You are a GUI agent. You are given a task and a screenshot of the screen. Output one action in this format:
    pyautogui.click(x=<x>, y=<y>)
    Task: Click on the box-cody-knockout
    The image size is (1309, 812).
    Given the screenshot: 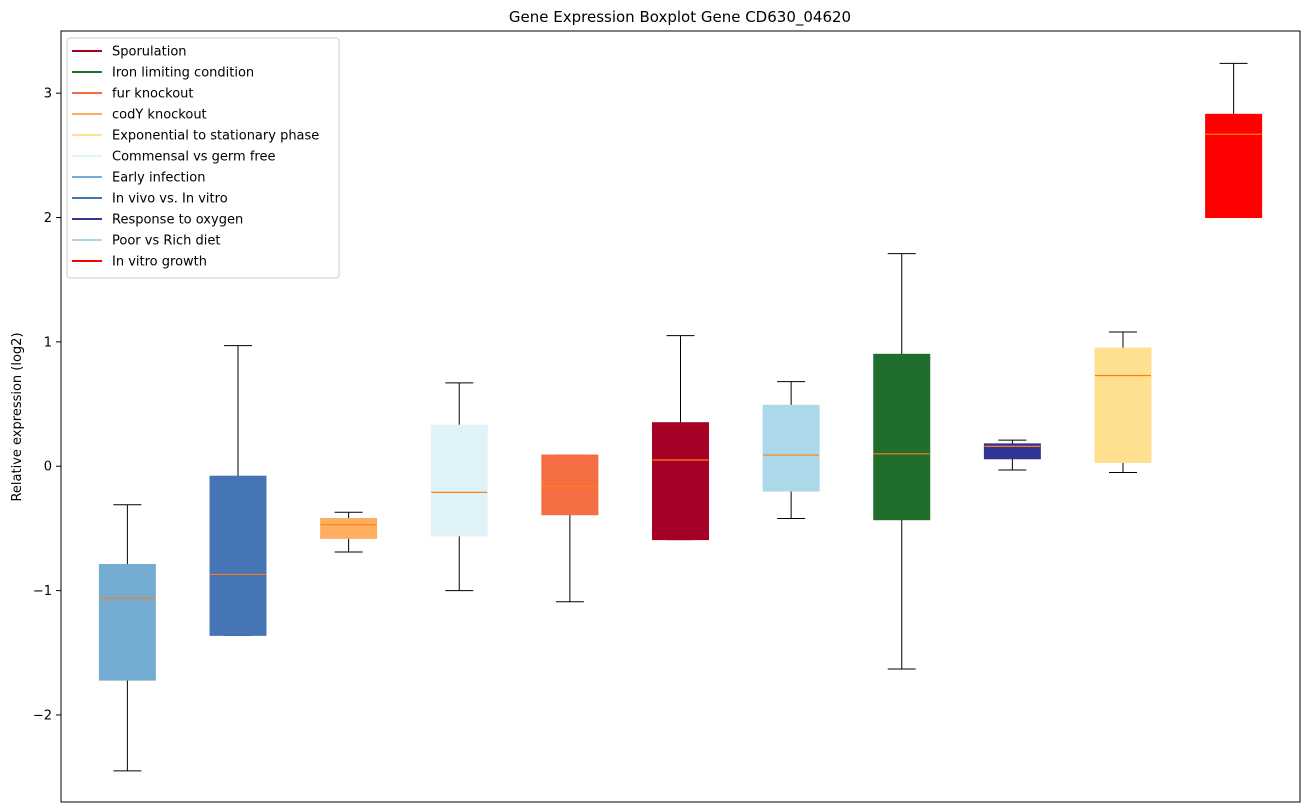 What is the action you would take?
    pyautogui.click(x=349, y=532)
    